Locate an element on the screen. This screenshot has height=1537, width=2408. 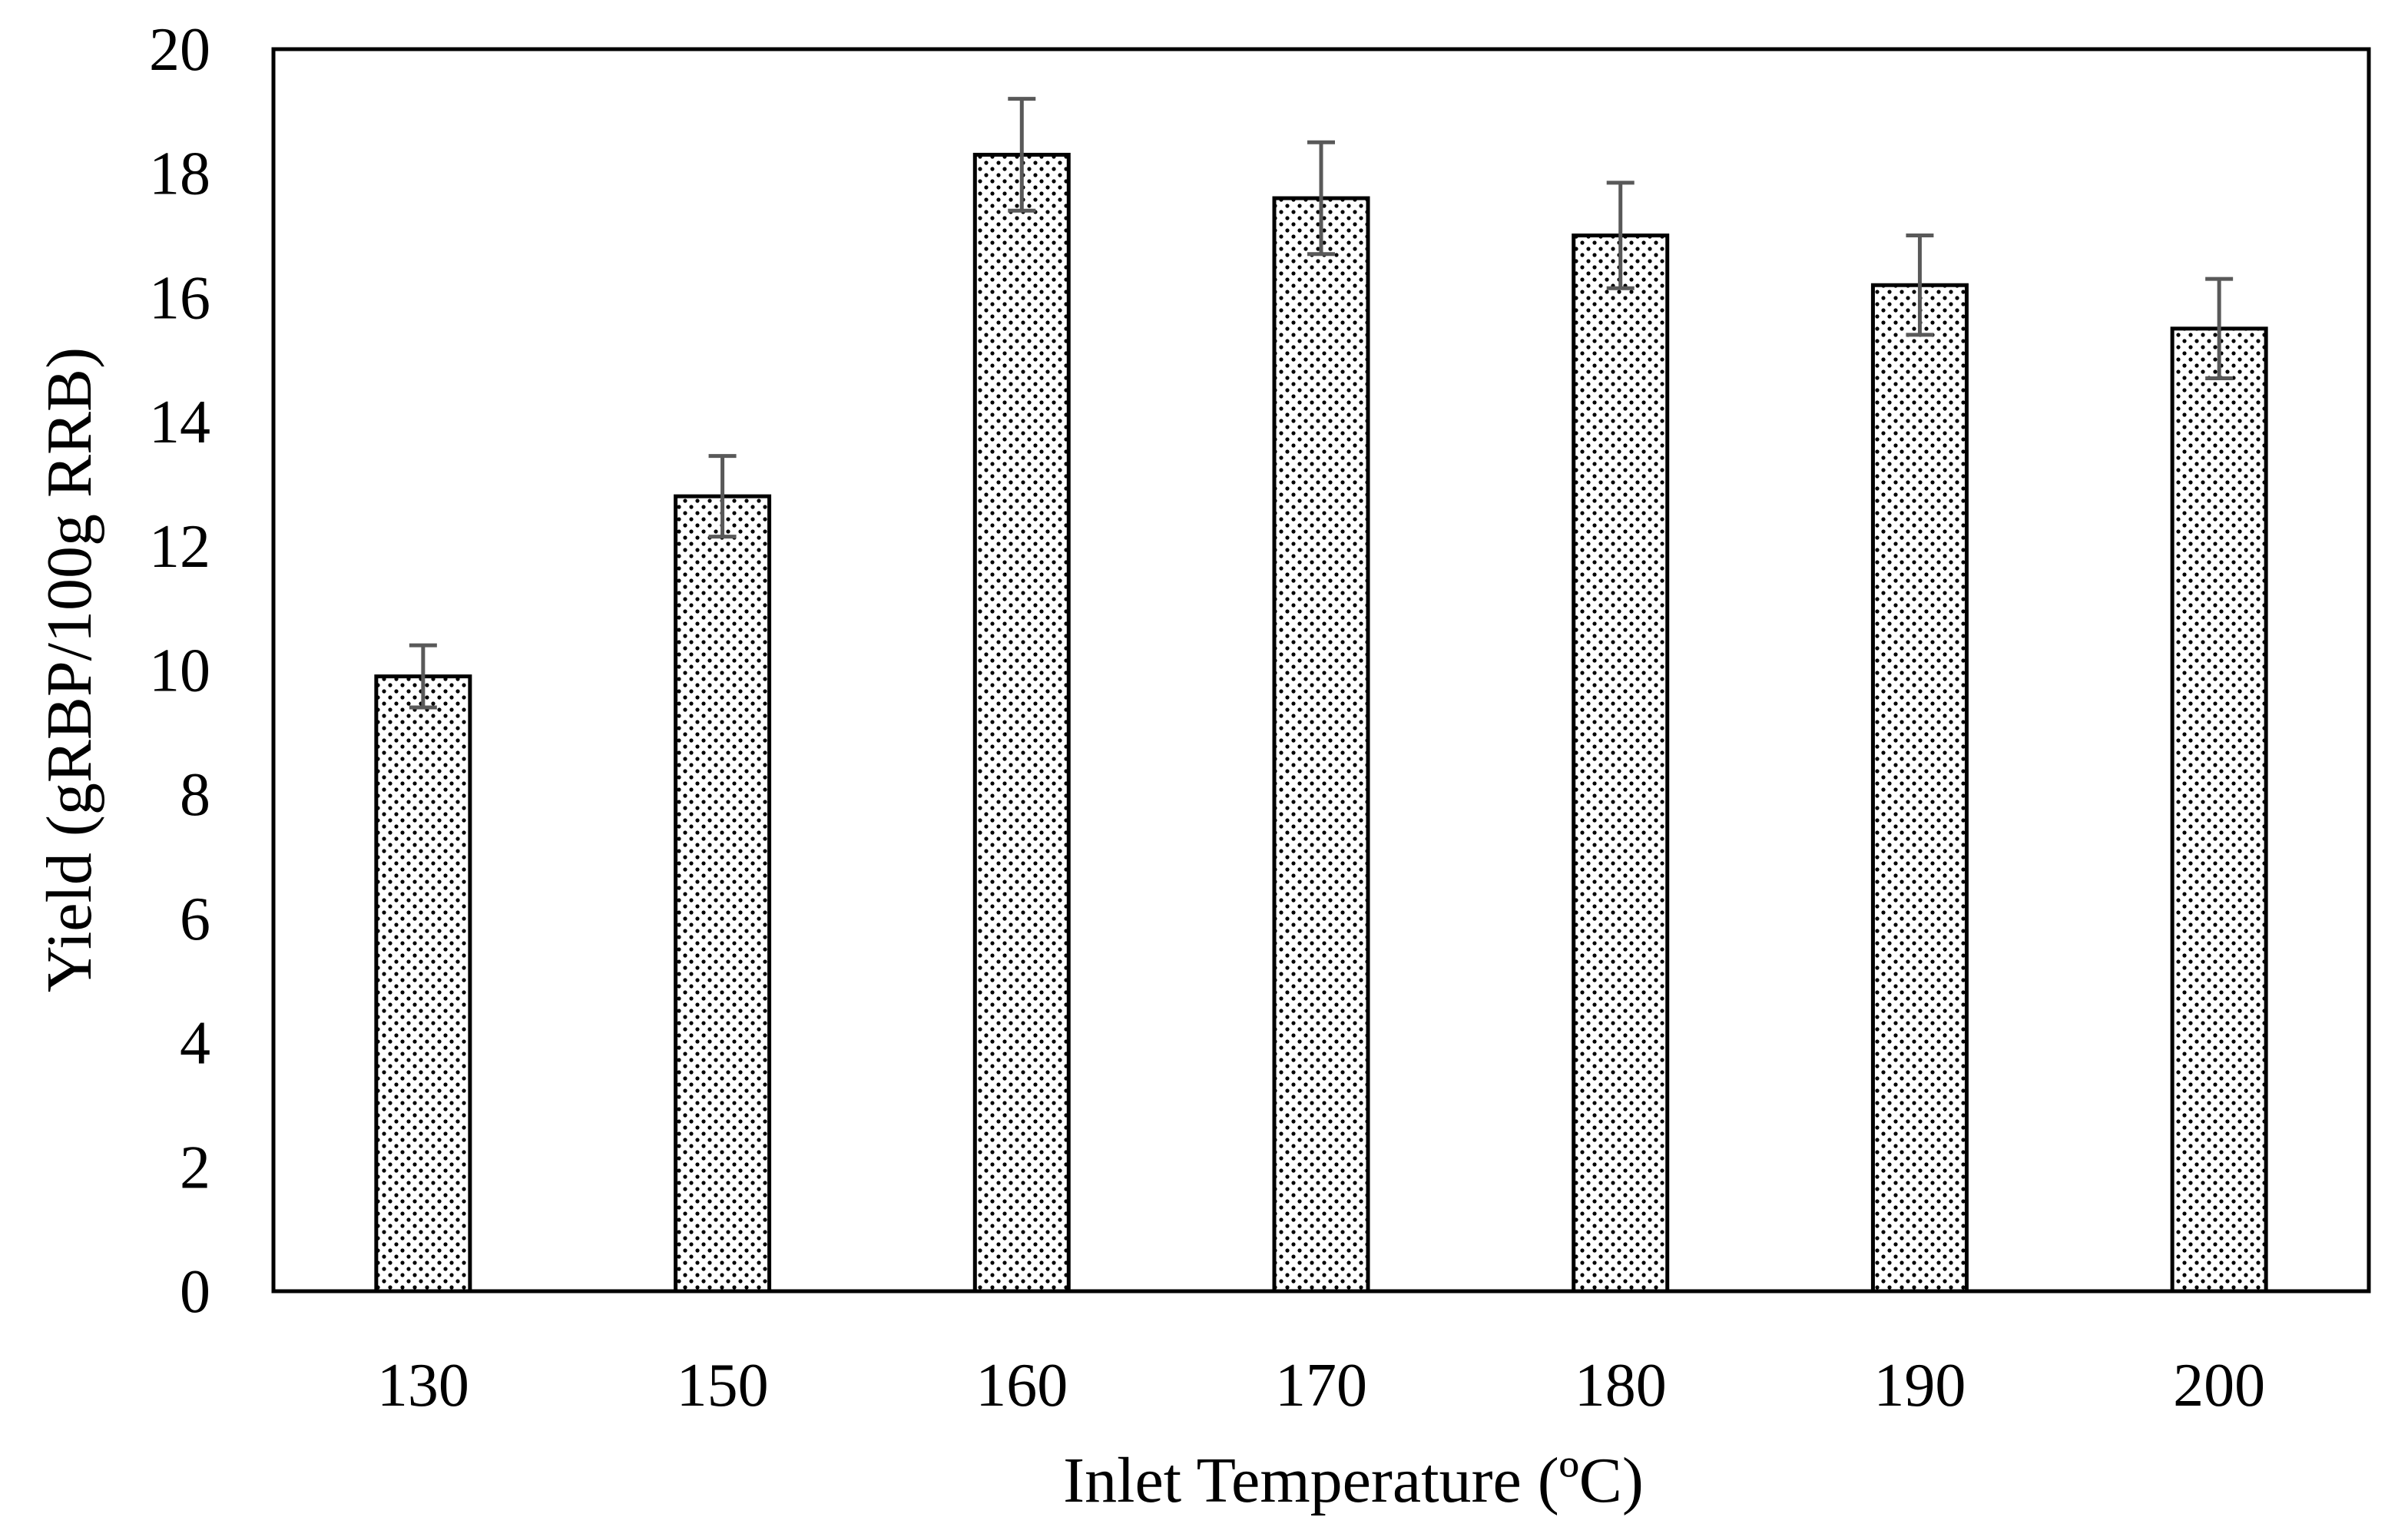
y-axis-ticks: 0 2 4 6 8 10 12 14 16 18 20 is located at coordinates (179, 671).